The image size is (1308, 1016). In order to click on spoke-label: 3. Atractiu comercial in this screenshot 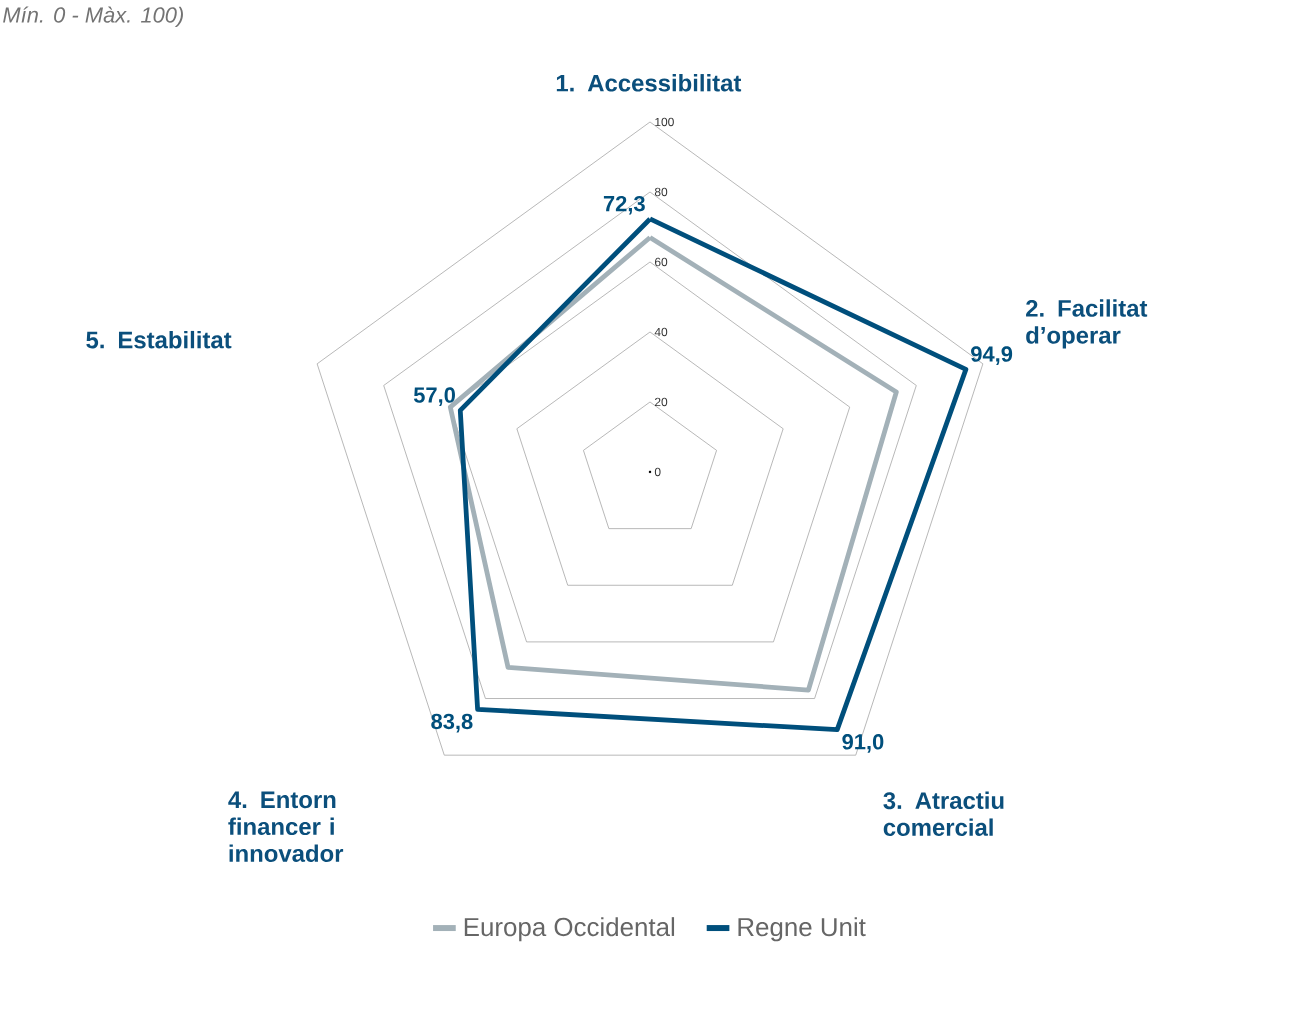, I will do `click(943, 813)`.